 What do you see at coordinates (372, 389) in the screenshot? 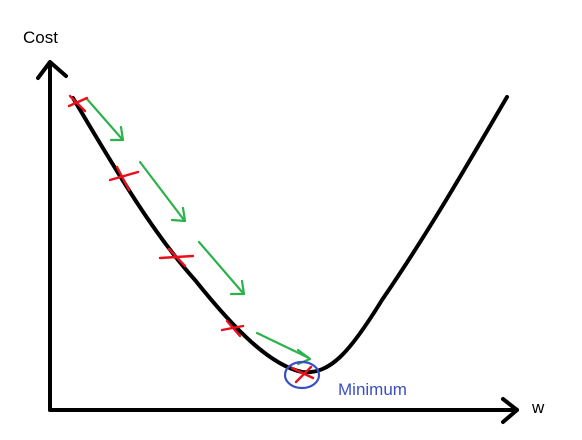
I see `minimum-label: Minimum` at bounding box center [372, 389].